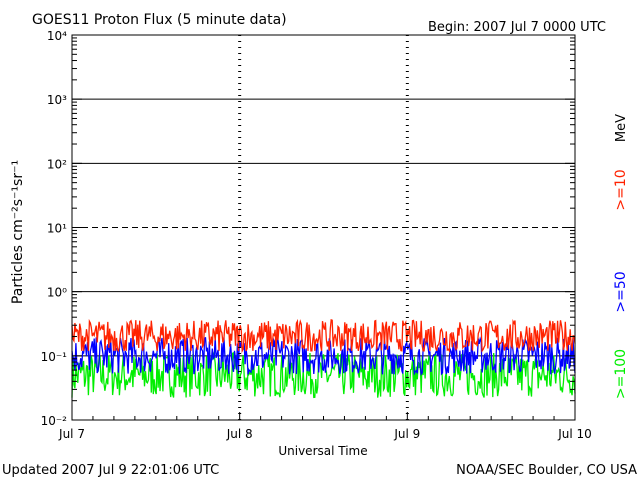  What do you see at coordinates (621, 374) in the screenshot?
I see `legend-entry-100: >=100` at bounding box center [621, 374].